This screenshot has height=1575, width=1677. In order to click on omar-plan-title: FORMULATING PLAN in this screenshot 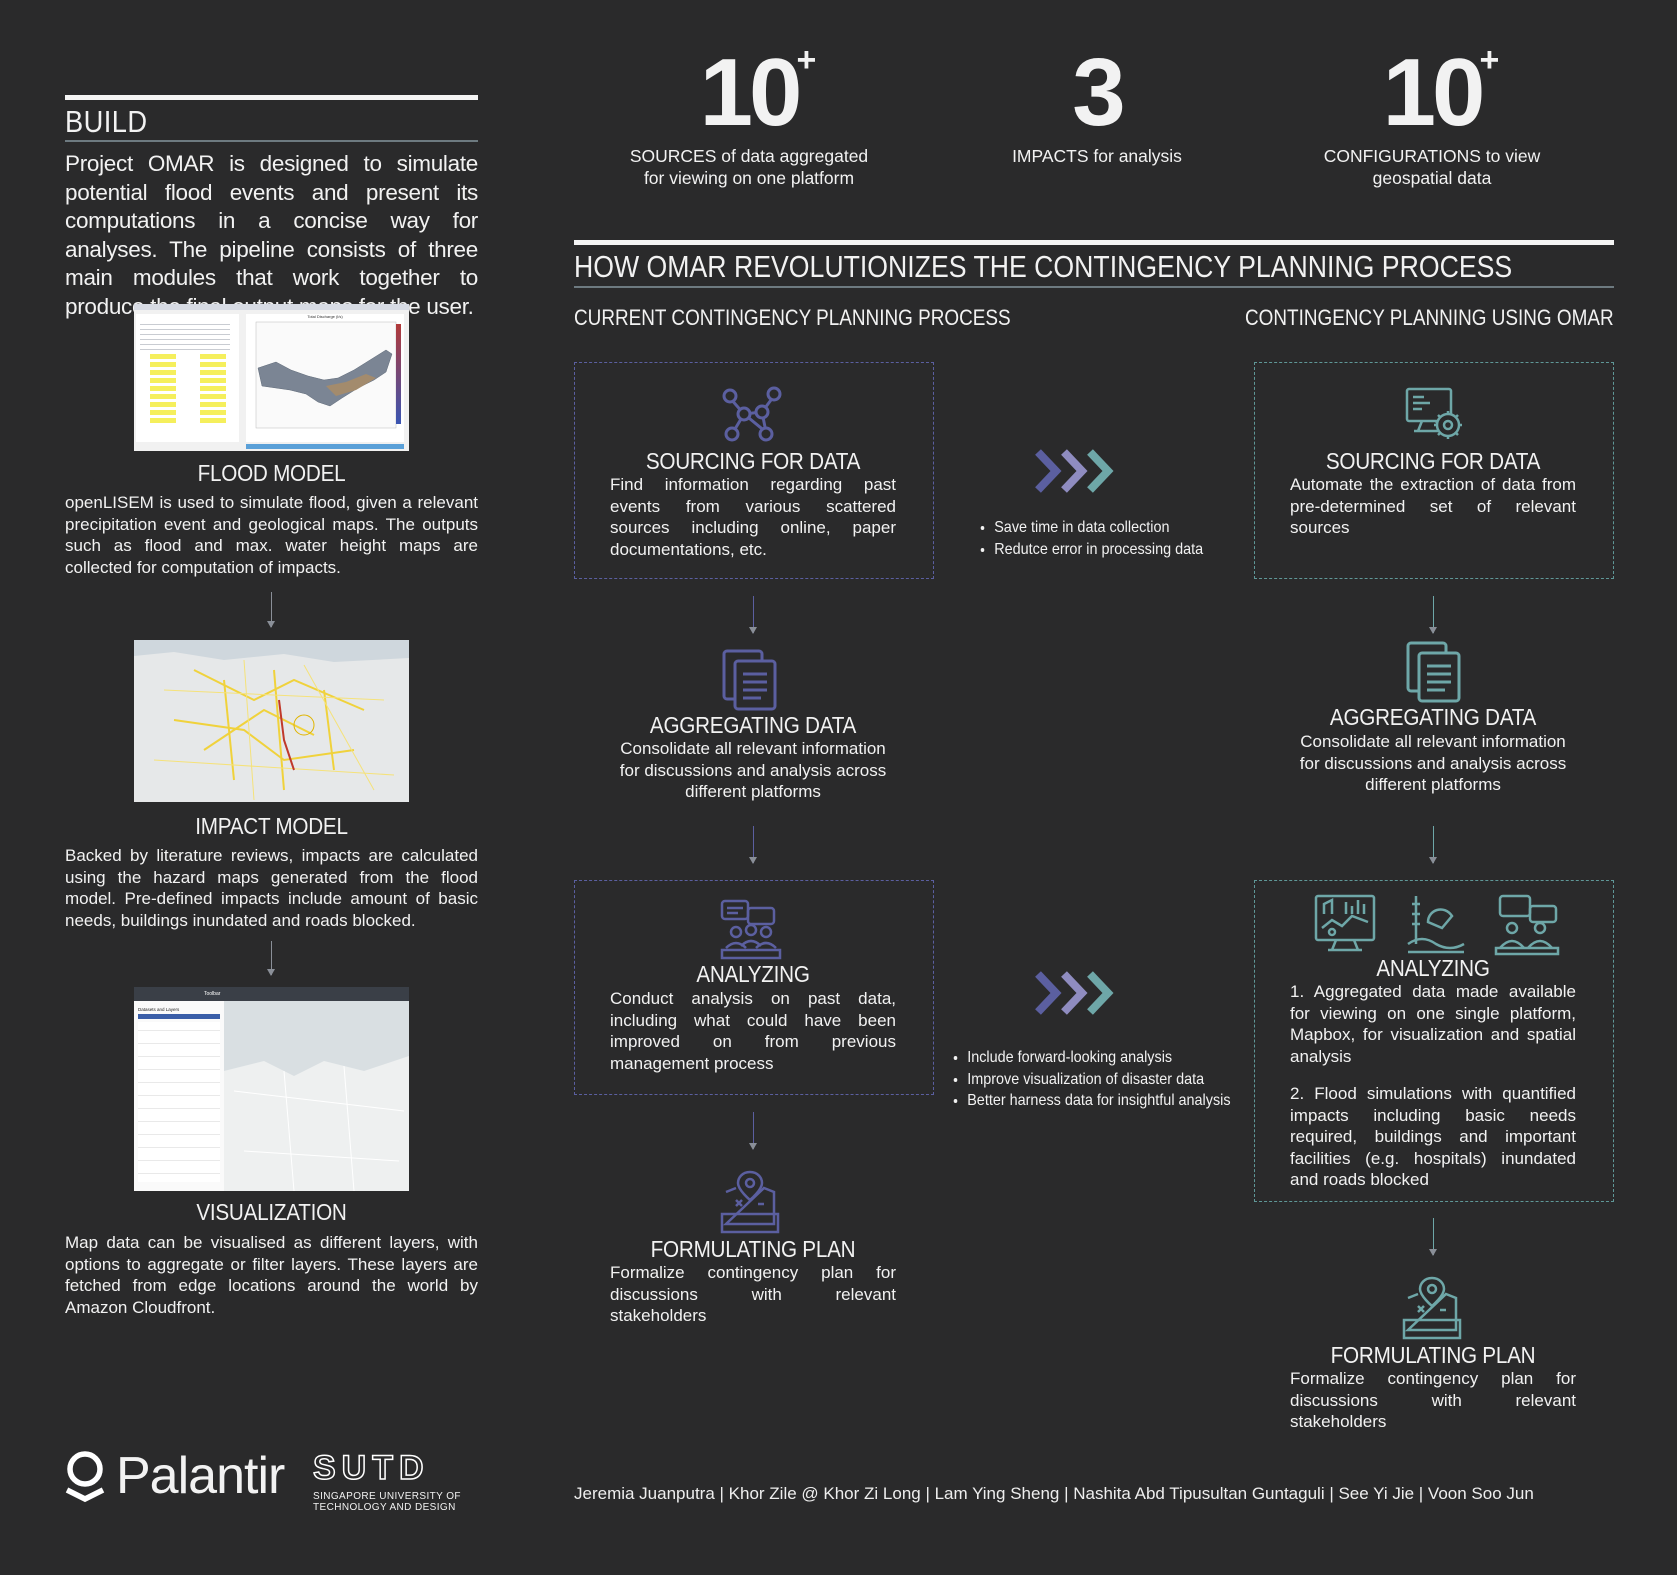, I will do `click(1433, 1355)`.